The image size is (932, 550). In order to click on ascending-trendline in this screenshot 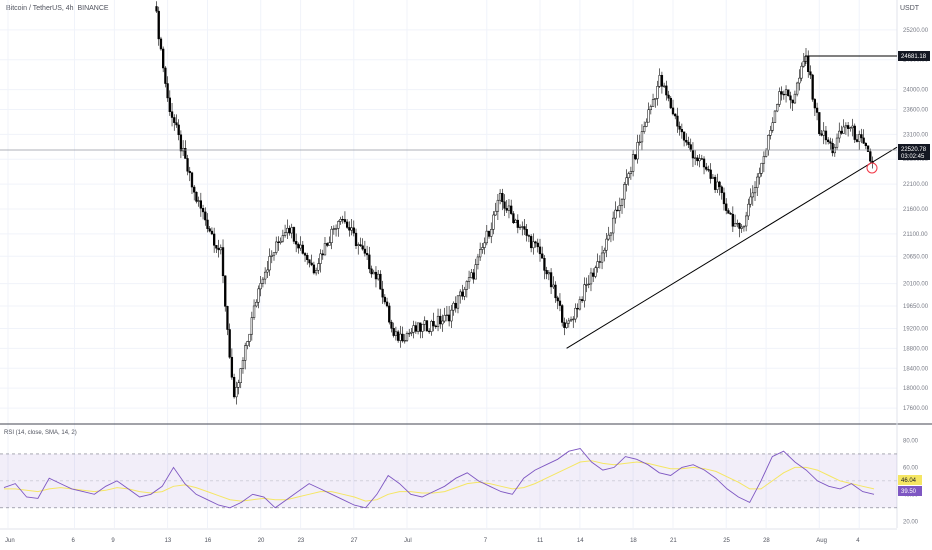, I will do `click(732, 247)`.